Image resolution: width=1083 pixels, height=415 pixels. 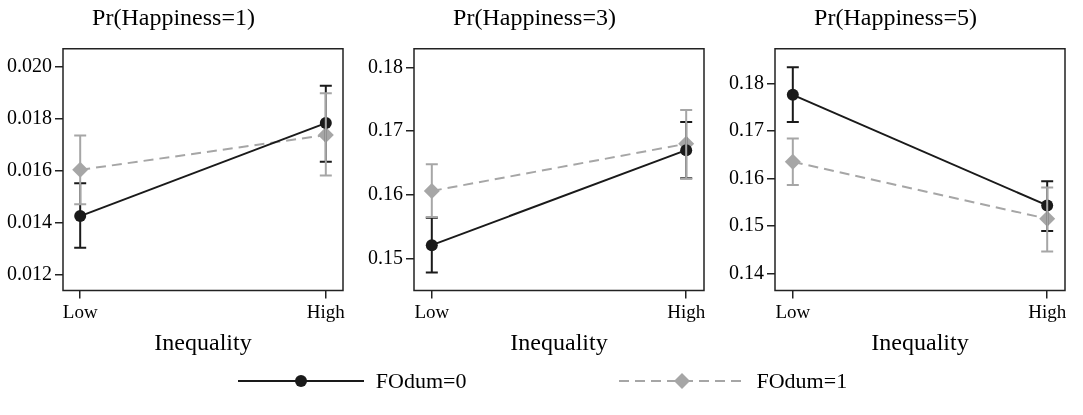 I want to click on y-tick-label: 0.018, so click(x=29, y=117).